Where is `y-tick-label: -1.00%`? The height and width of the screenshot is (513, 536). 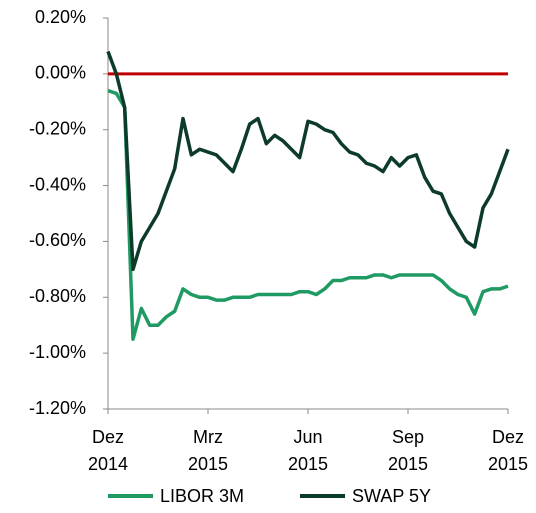
y-tick-label: -1.00% is located at coordinates (57, 352).